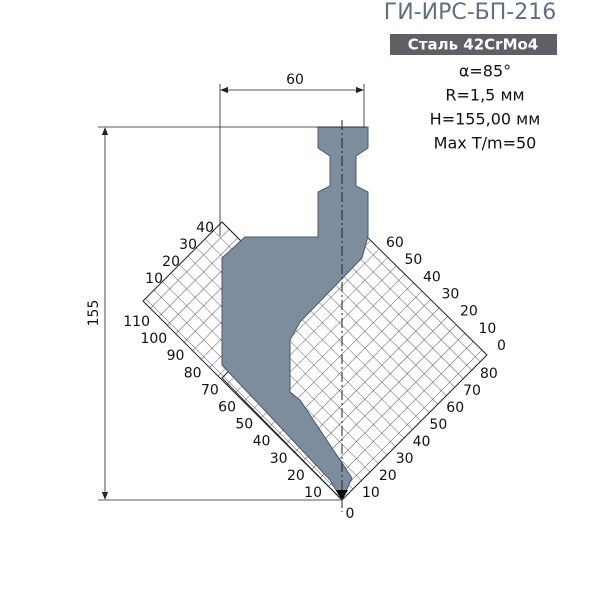 The image size is (600, 600). What do you see at coordinates (153, 339) in the screenshot?
I see `scale-label: 100` at bounding box center [153, 339].